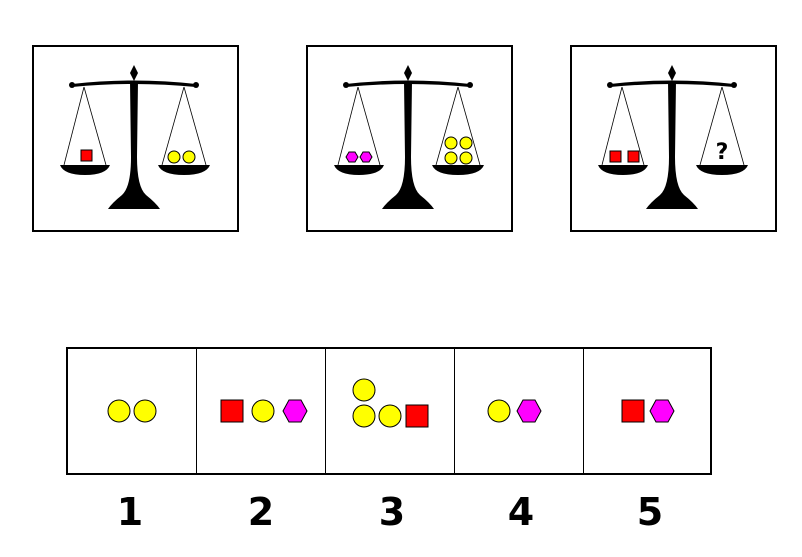 This screenshot has width=802, height=557. What do you see at coordinates (521, 512) in the screenshot?
I see `option-number-4: 4` at bounding box center [521, 512].